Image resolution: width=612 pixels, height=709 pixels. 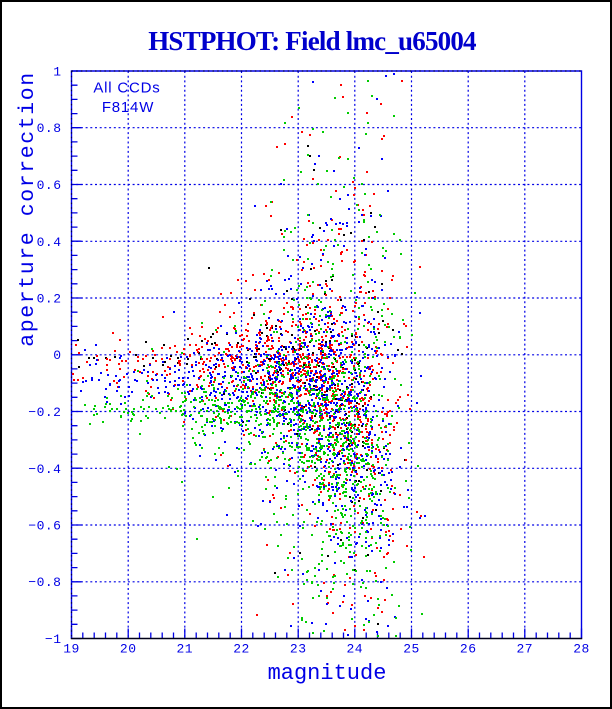 What do you see at coordinates (581, 649) in the screenshot?
I see `svg-text: 28` at bounding box center [581, 649].